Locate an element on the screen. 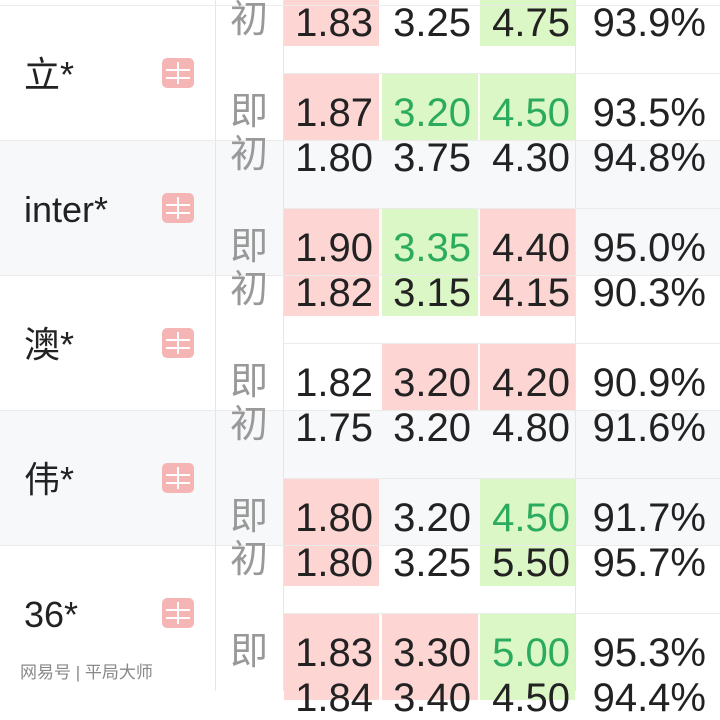  current-away-odds: 5.00 is located at coordinates (531, 653).